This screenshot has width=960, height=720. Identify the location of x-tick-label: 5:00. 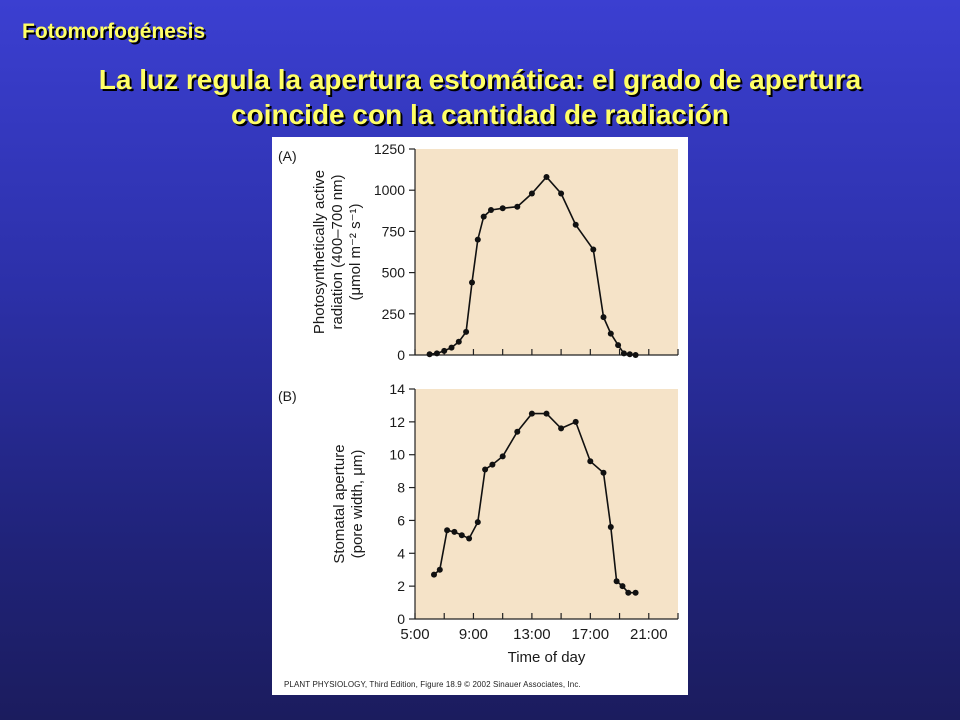
(414, 634).